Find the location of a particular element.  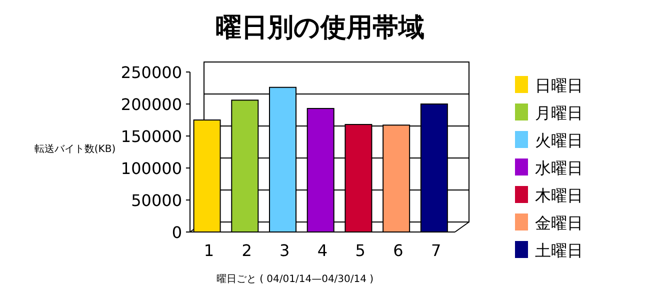

legend-label: 日曜日 is located at coordinates (559, 85).